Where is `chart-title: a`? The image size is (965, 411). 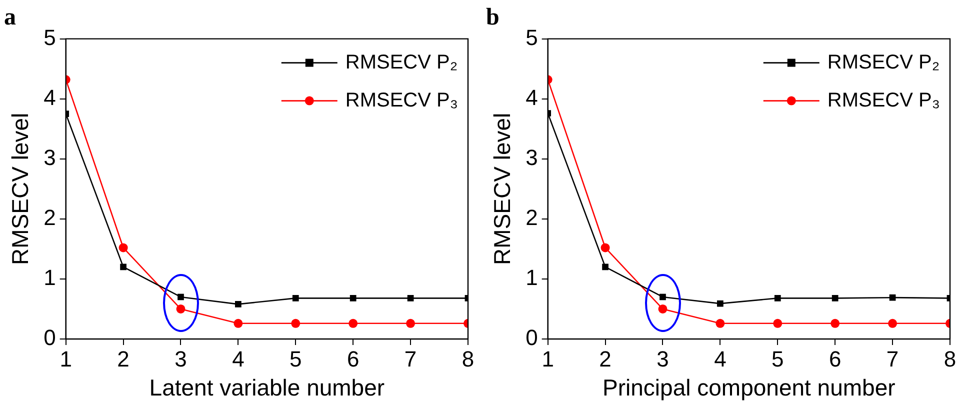
chart-title: a is located at coordinates (10, 17).